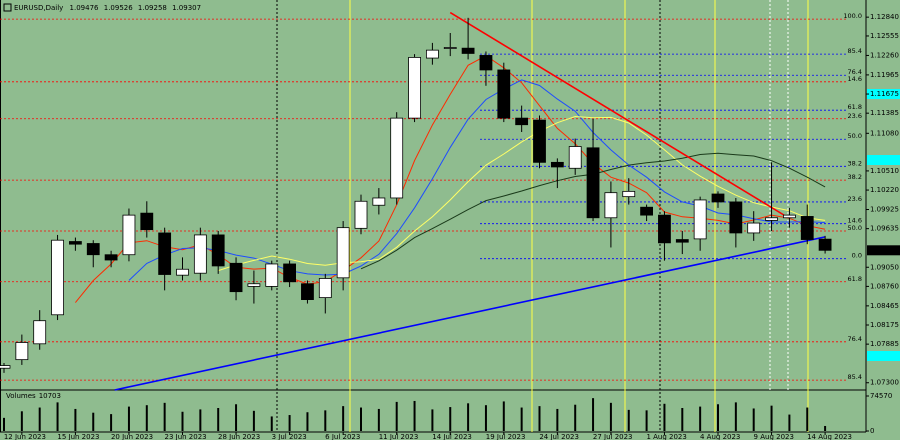 The image size is (900, 440). Describe the element at coordinates (774, 436) in the screenshot. I see `x-tick-label: 9 Aug 2023` at that location.